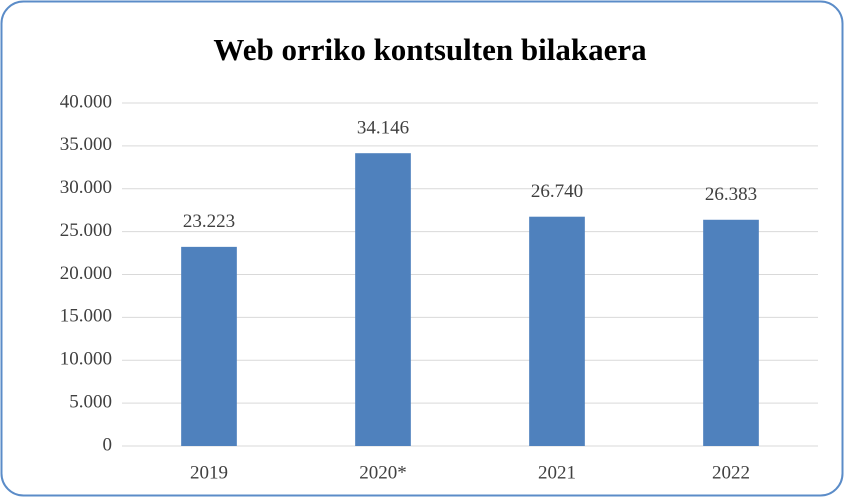 This screenshot has width=844, height=497. What do you see at coordinates (383, 472) in the screenshot?
I see `x-tick-label: 2020*` at bounding box center [383, 472].